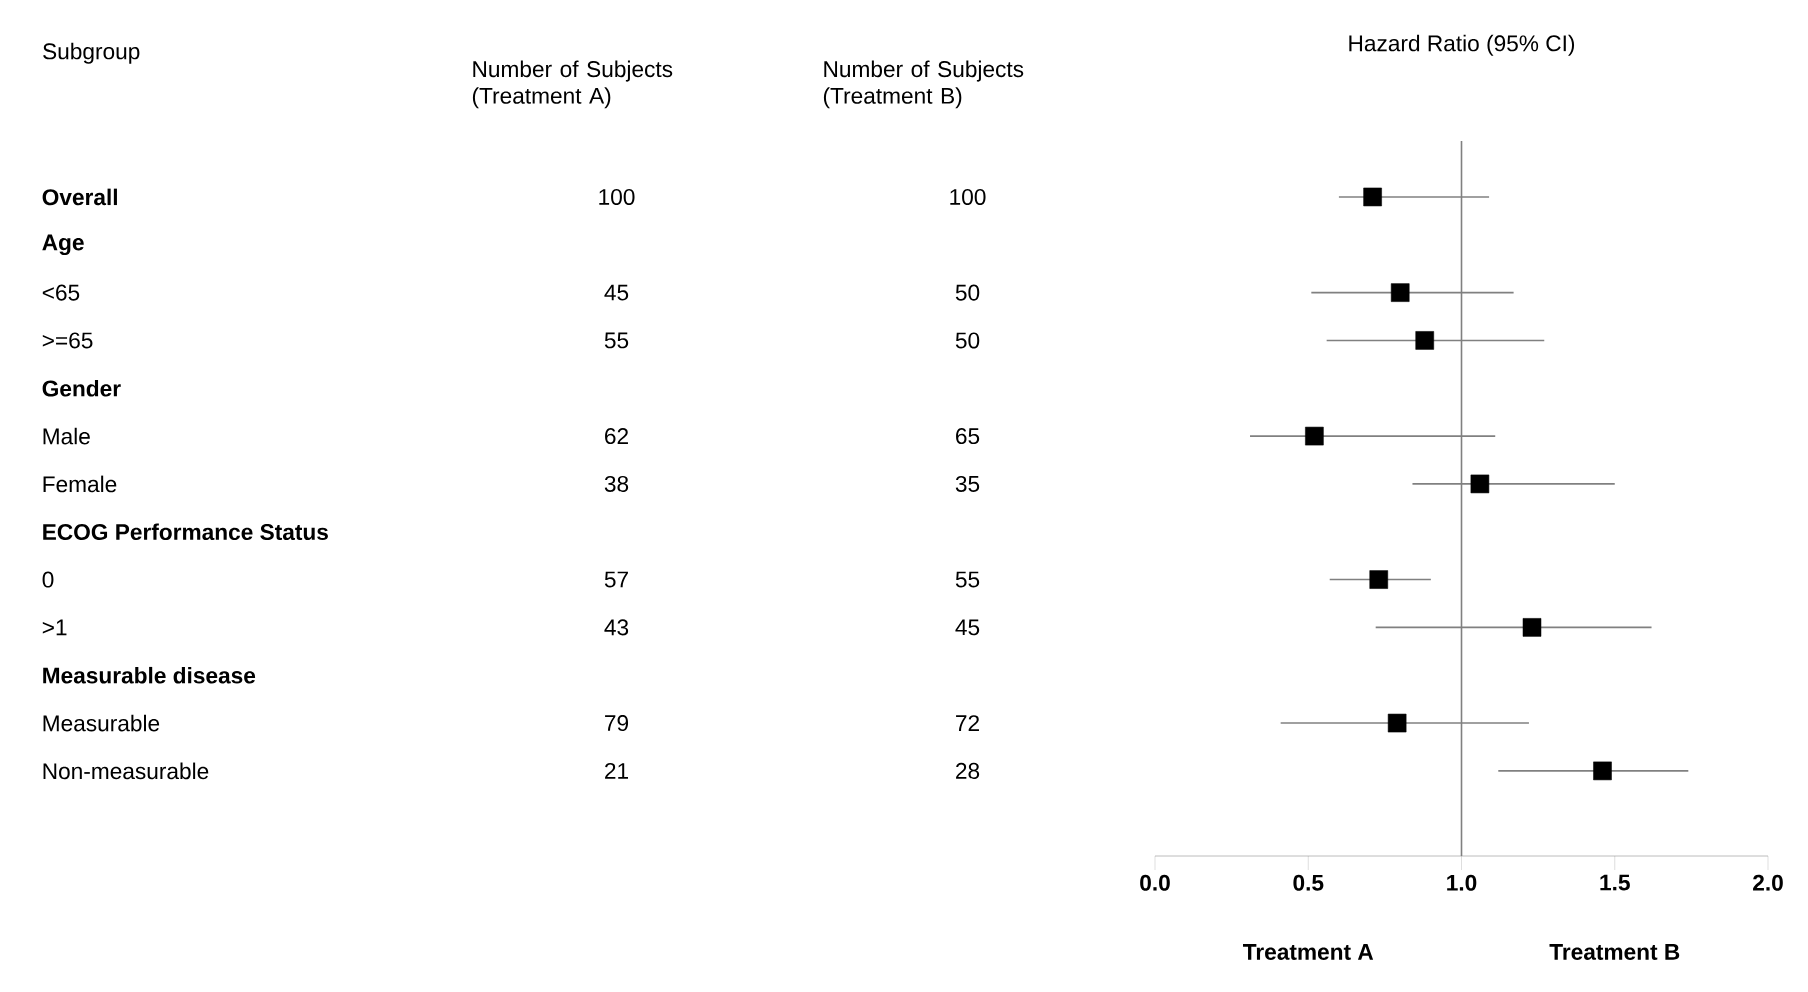 This screenshot has height=992, width=1808. I want to click on data-label: 35, so click(967, 483).